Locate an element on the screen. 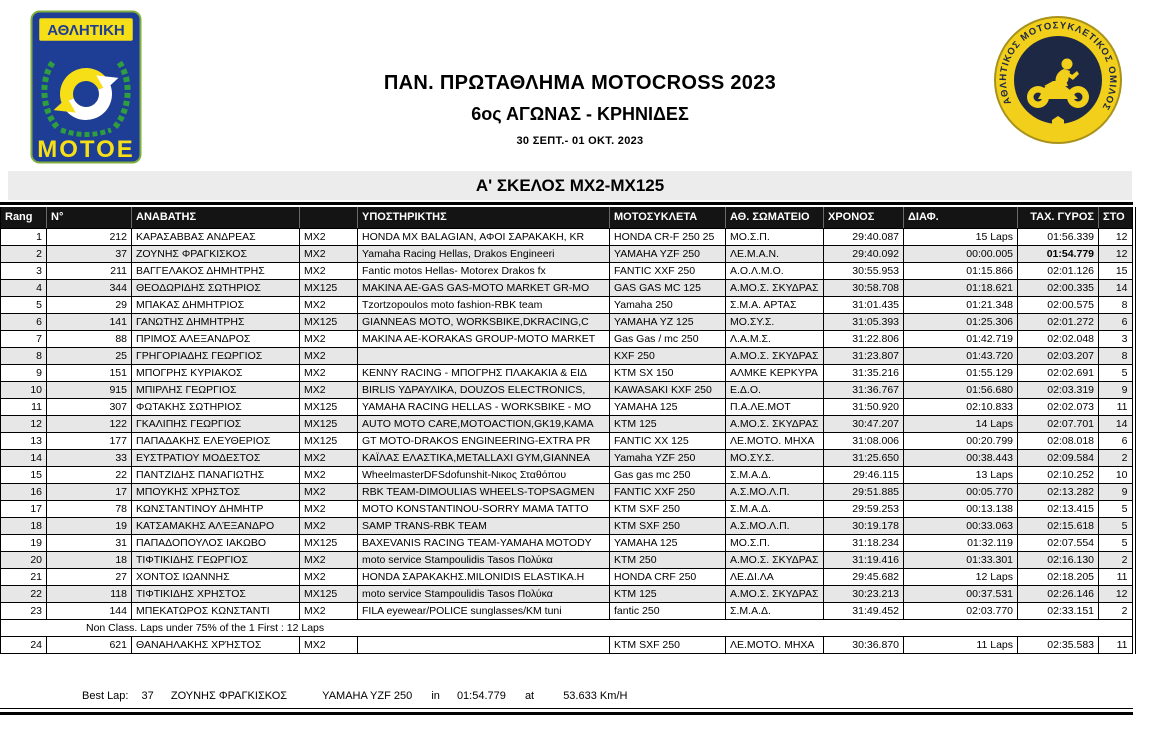  cell-rank: 21 is located at coordinates (23, 577).